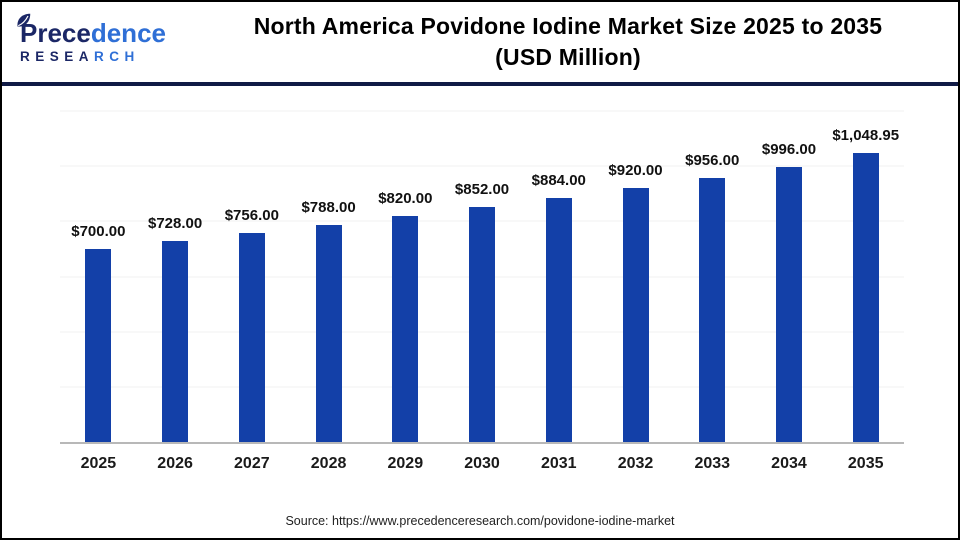 Image resolution: width=960 pixels, height=540 pixels. I want to click on bar-column-2026: $728.00, so click(175, 276).